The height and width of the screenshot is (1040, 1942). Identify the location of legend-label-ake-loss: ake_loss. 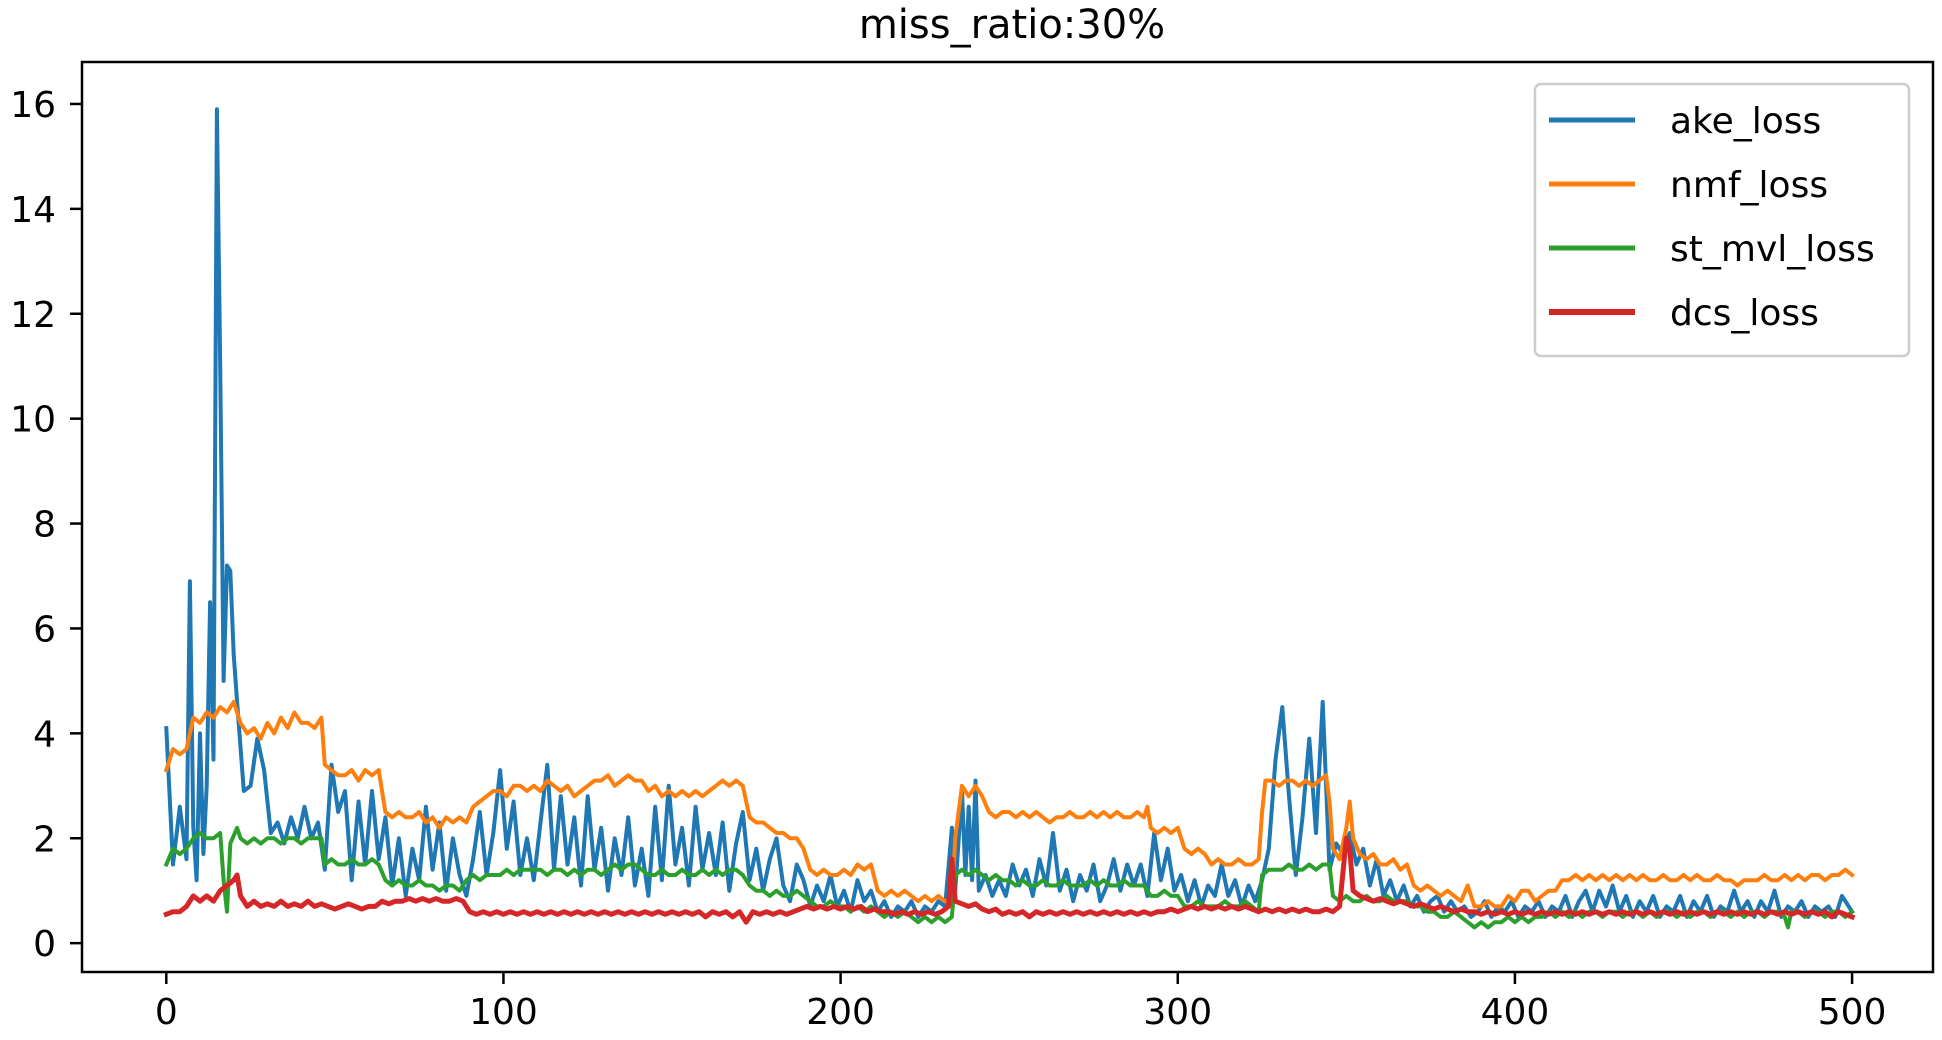
(1745, 121).